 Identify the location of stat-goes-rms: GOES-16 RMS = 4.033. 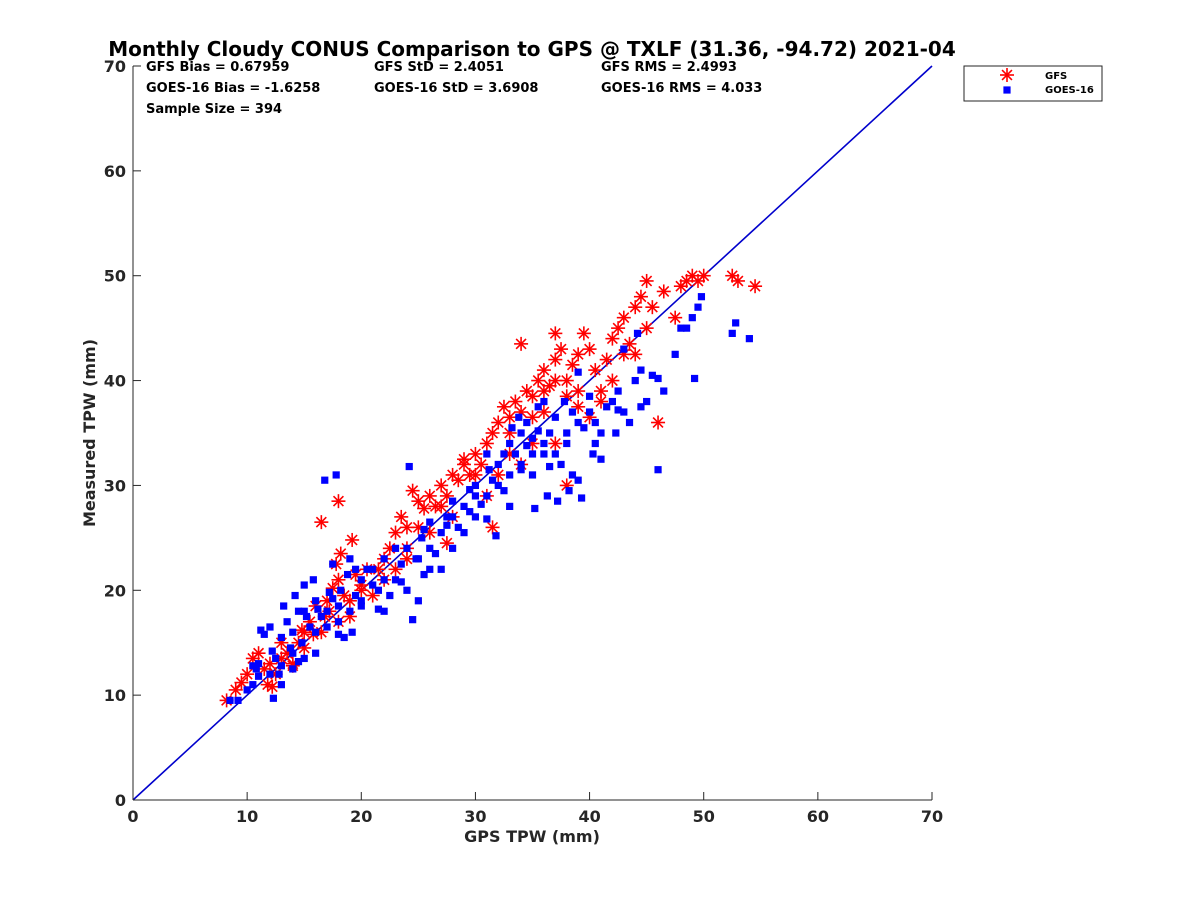
(681, 88).